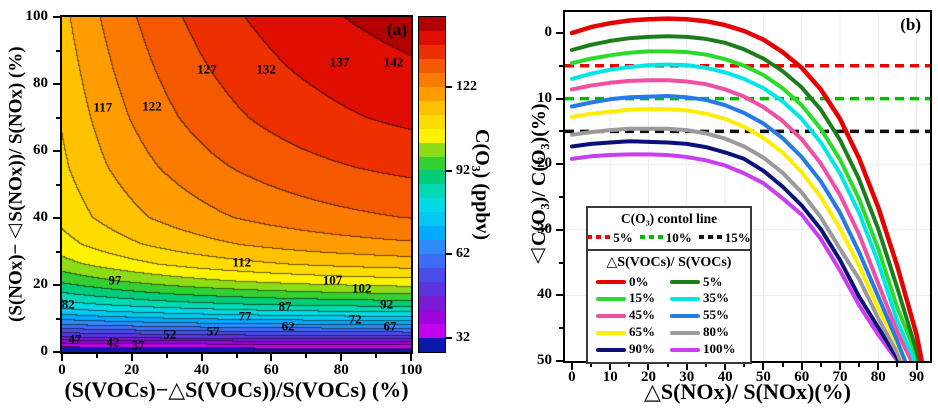 This screenshot has height=417, width=938. I want to click on panel-b-y-tick-label: 40, so click(544, 294).